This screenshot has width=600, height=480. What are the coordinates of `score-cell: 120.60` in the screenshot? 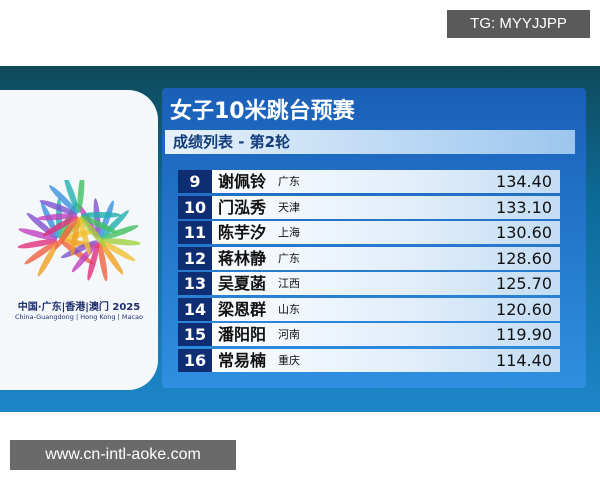 It's located at (524, 309).